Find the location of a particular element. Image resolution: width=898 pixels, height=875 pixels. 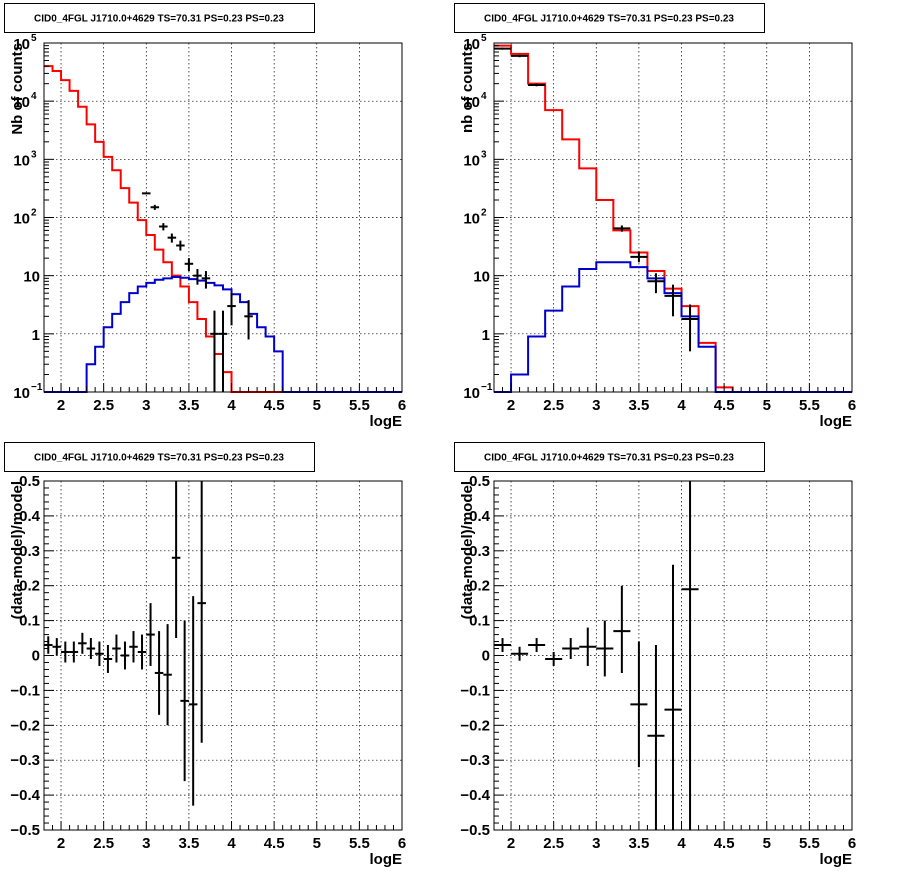

y-tick-label: 1 is located at coordinates (486, 335).